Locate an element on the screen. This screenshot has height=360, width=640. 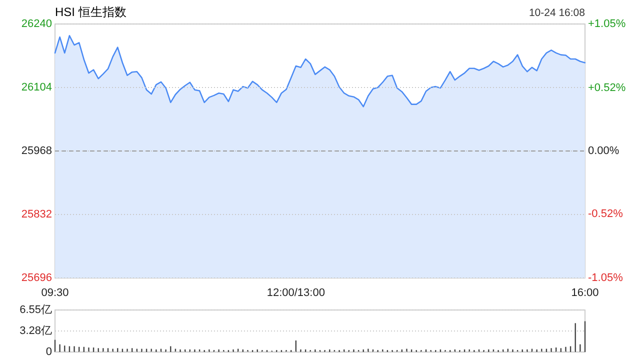
chart-subtitle: 10-24 16:08 is located at coordinates (557, 13).